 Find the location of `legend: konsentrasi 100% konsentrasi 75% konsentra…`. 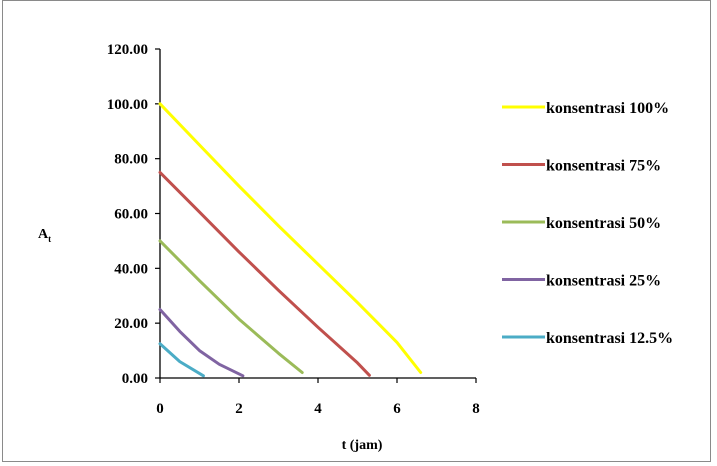

legend: konsentrasi 100% konsentrasi 75% konsentra… is located at coordinates (587, 223).